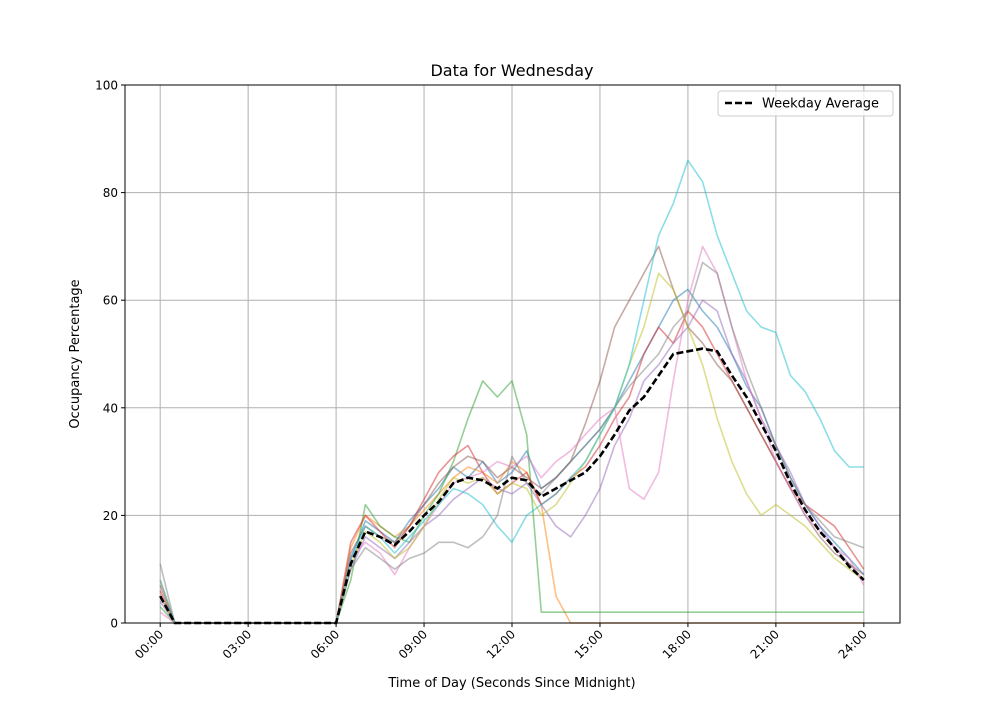 Image resolution: width=1000 pixels, height=704 pixels. Describe the element at coordinates (511, 70) in the screenshot. I see `chart-title: Data for Wednesday` at that location.